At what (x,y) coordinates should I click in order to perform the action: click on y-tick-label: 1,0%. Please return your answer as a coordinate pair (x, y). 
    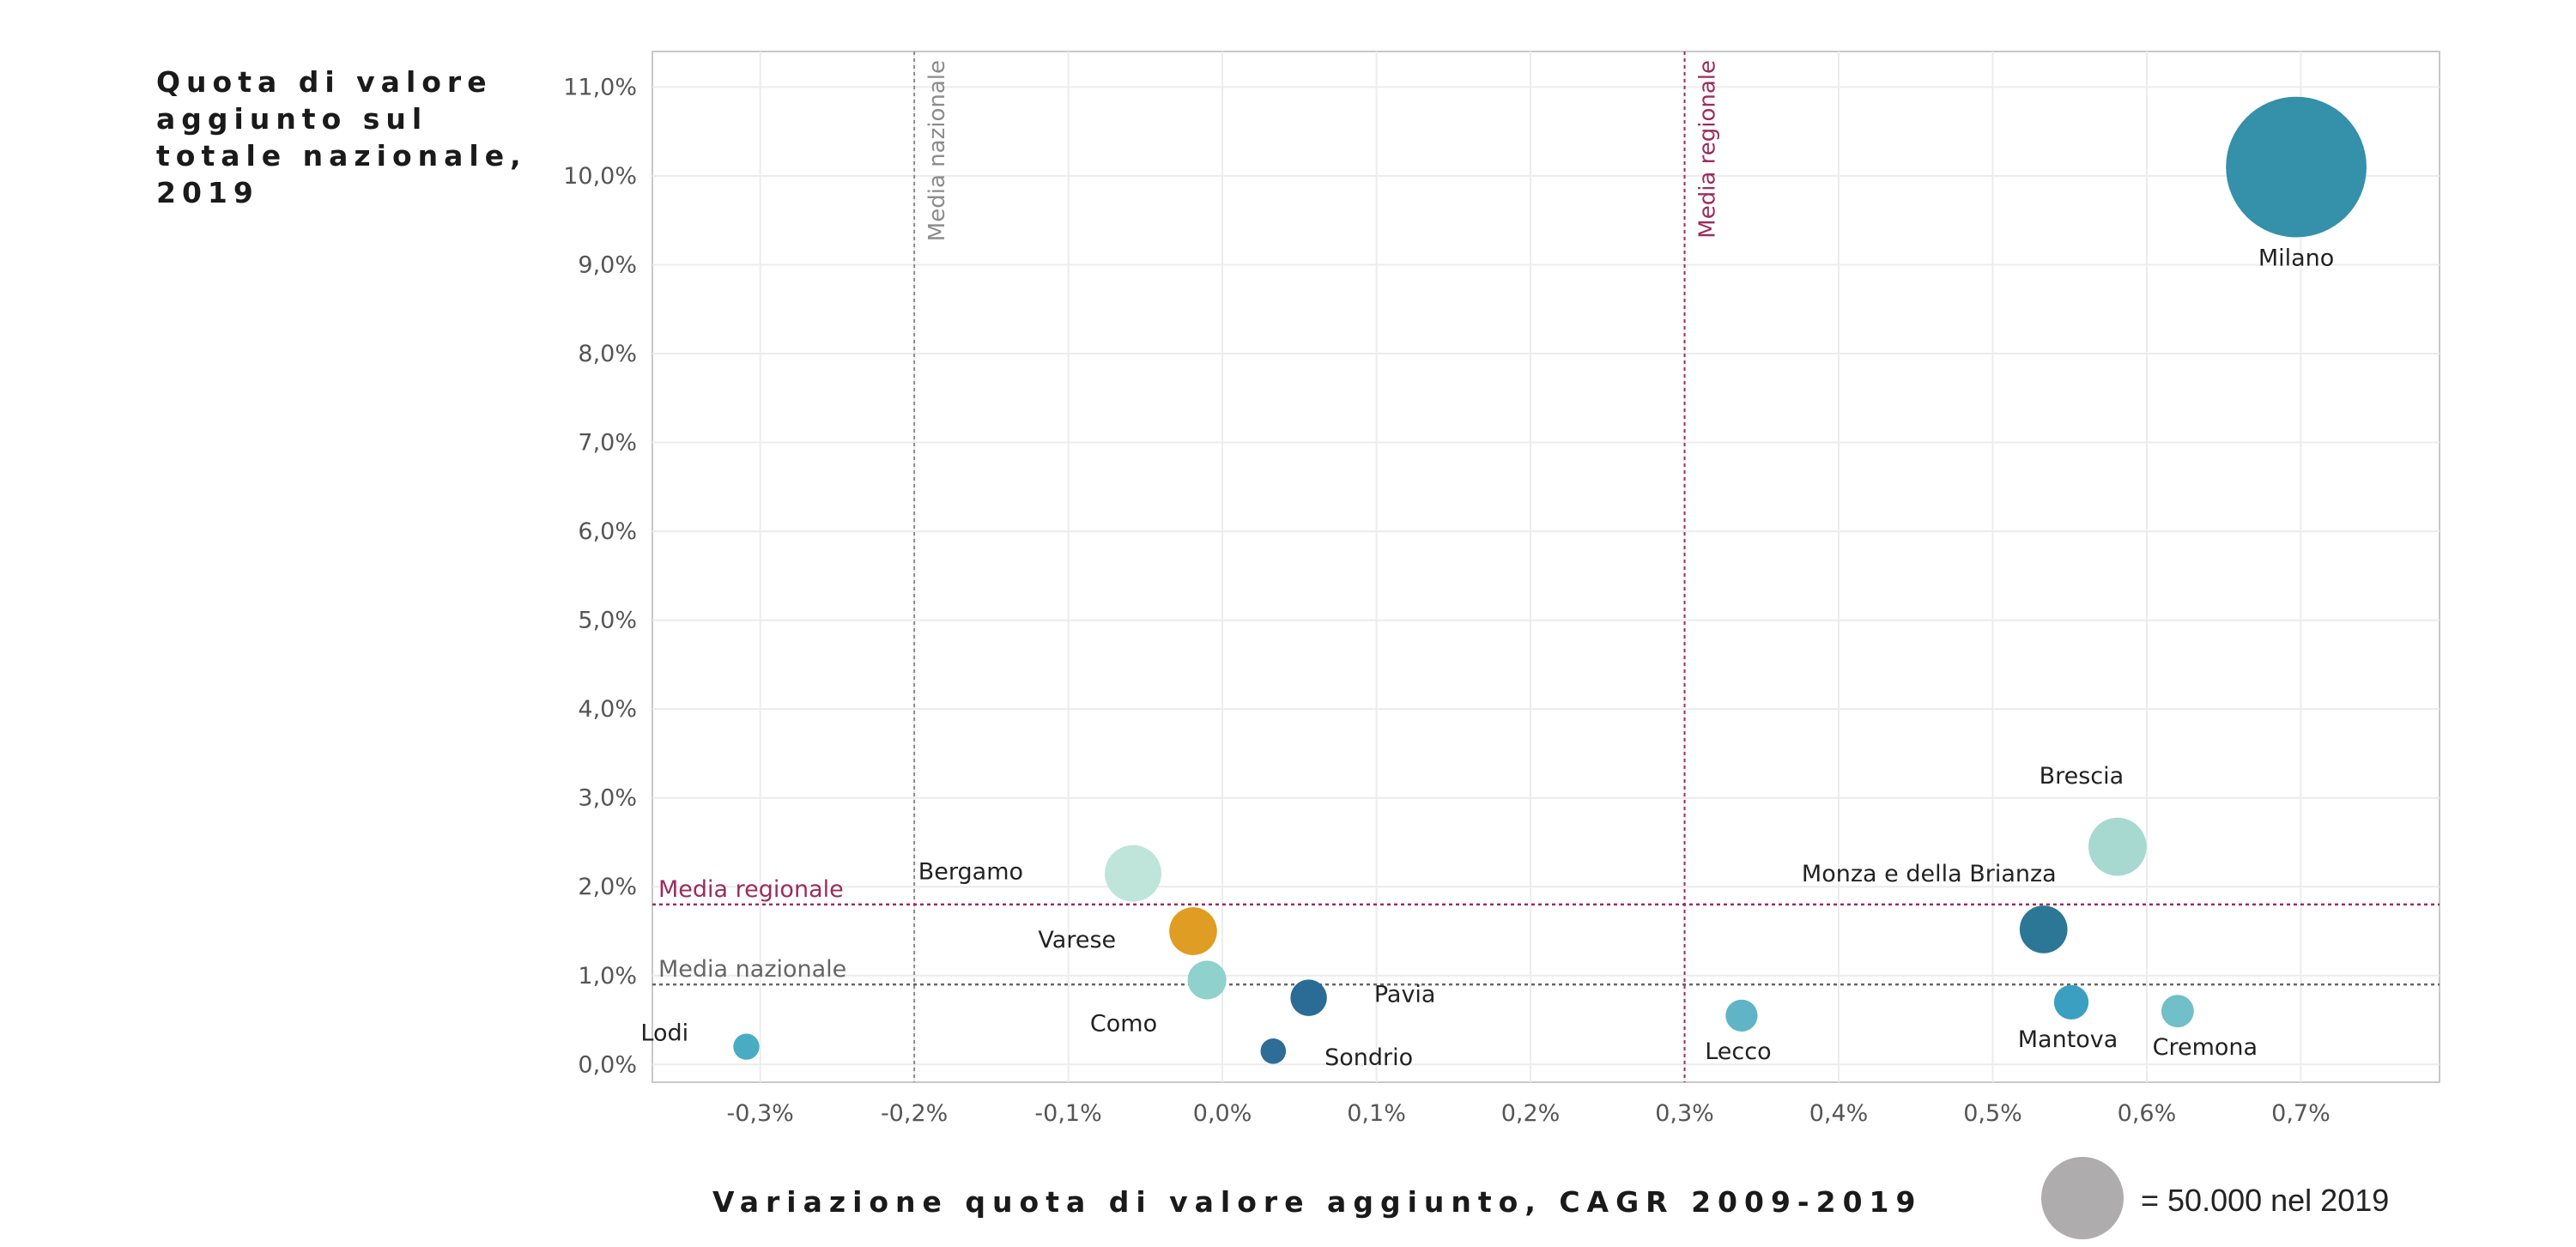
    Looking at the image, I should click on (607, 976).